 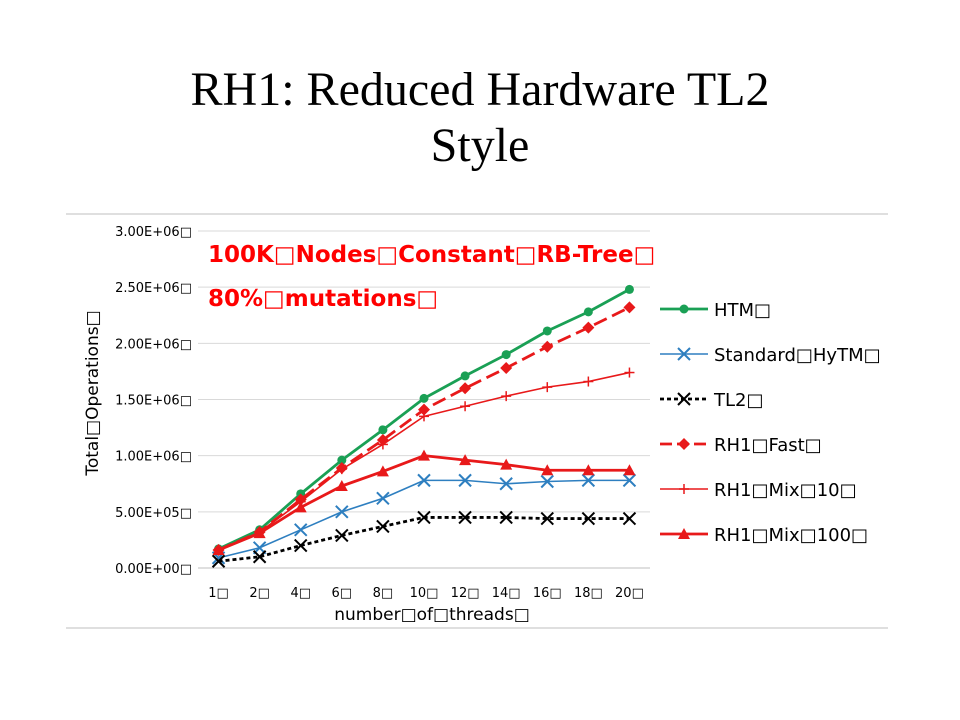 I want to click on slide-title-line-1: RH1: Reduced Hardware TL2, so click(x=480, y=89).